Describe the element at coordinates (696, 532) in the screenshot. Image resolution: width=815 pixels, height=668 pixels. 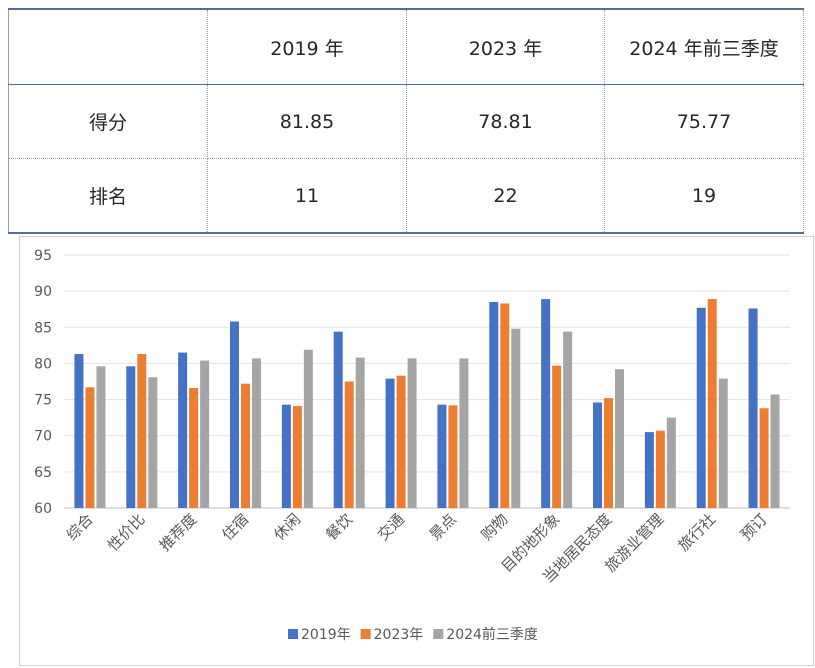
I see `x-tick-label: 旅行社` at that location.